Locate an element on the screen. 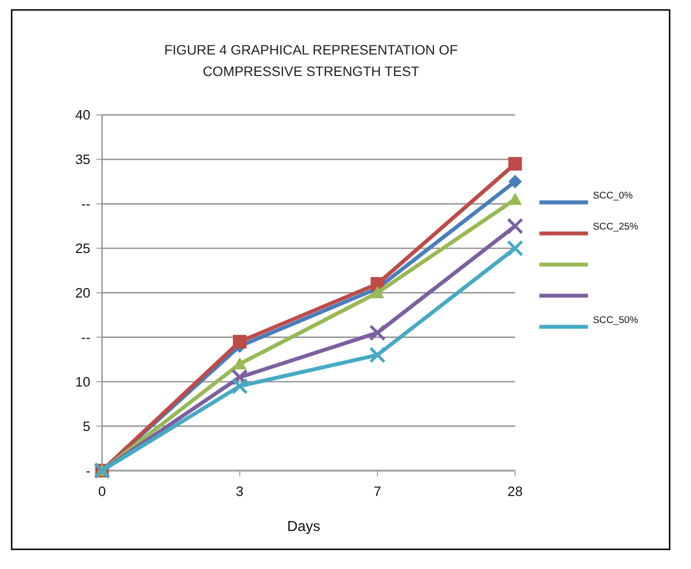 This screenshot has height=569, width=691. y-tick-label: 10 is located at coordinates (83, 382).